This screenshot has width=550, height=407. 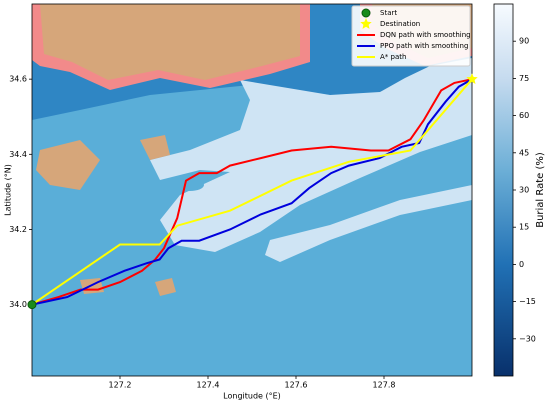 What do you see at coordinates (472, 78) in the screenshot?
I see `destination-marker` at bounding box center [472, 78].